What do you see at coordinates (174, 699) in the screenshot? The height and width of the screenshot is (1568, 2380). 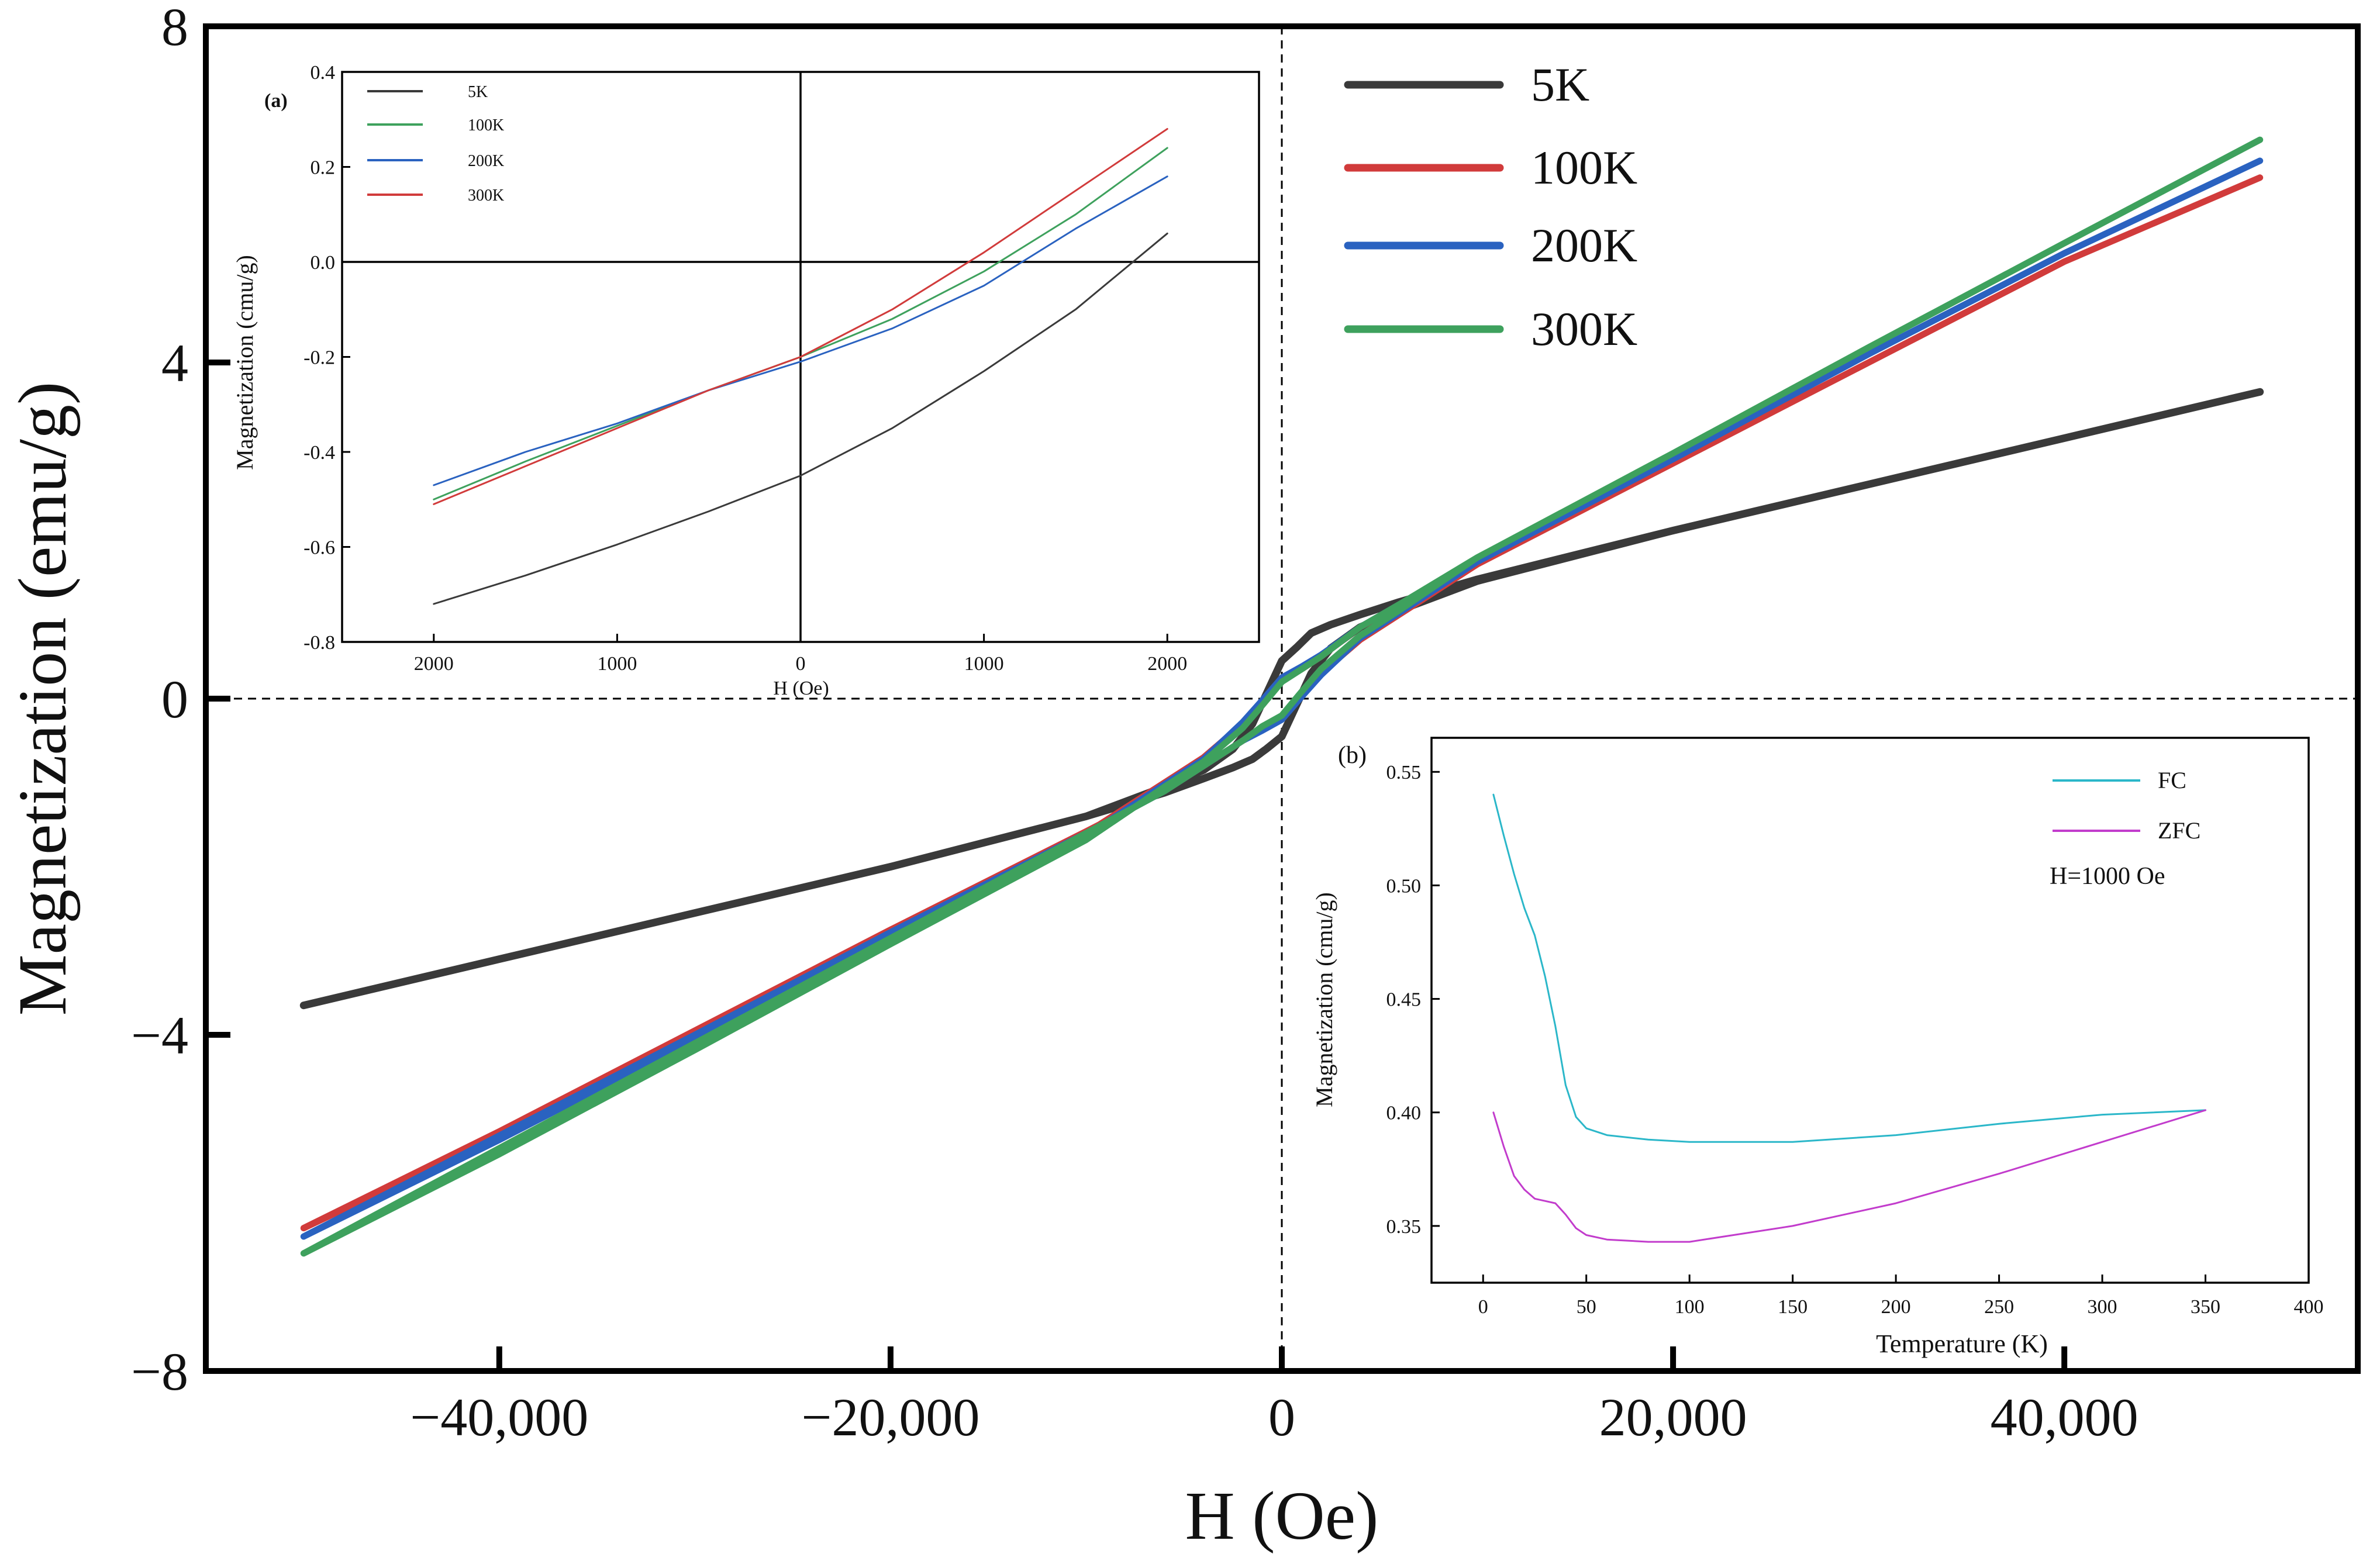 I see `main-y-tick-label: 0` at bounding box center [174, 699].